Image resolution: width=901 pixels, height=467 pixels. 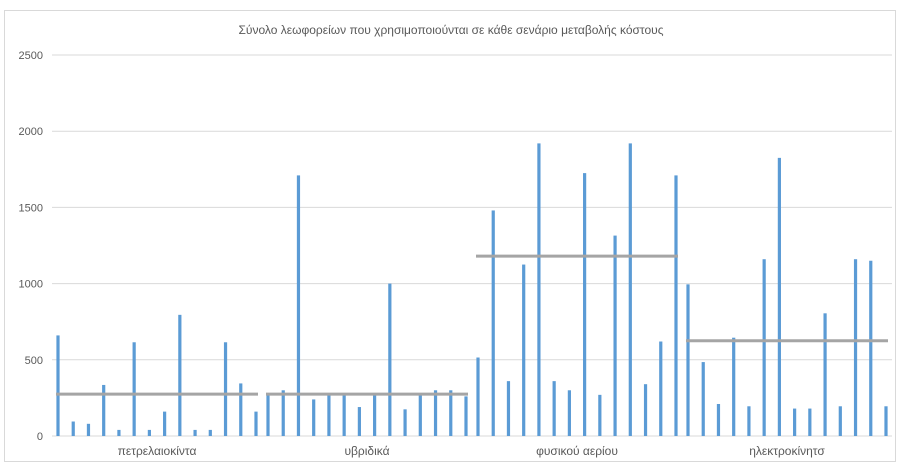 I want to click on y-tick-label: 500, so click(x=34, y=361).